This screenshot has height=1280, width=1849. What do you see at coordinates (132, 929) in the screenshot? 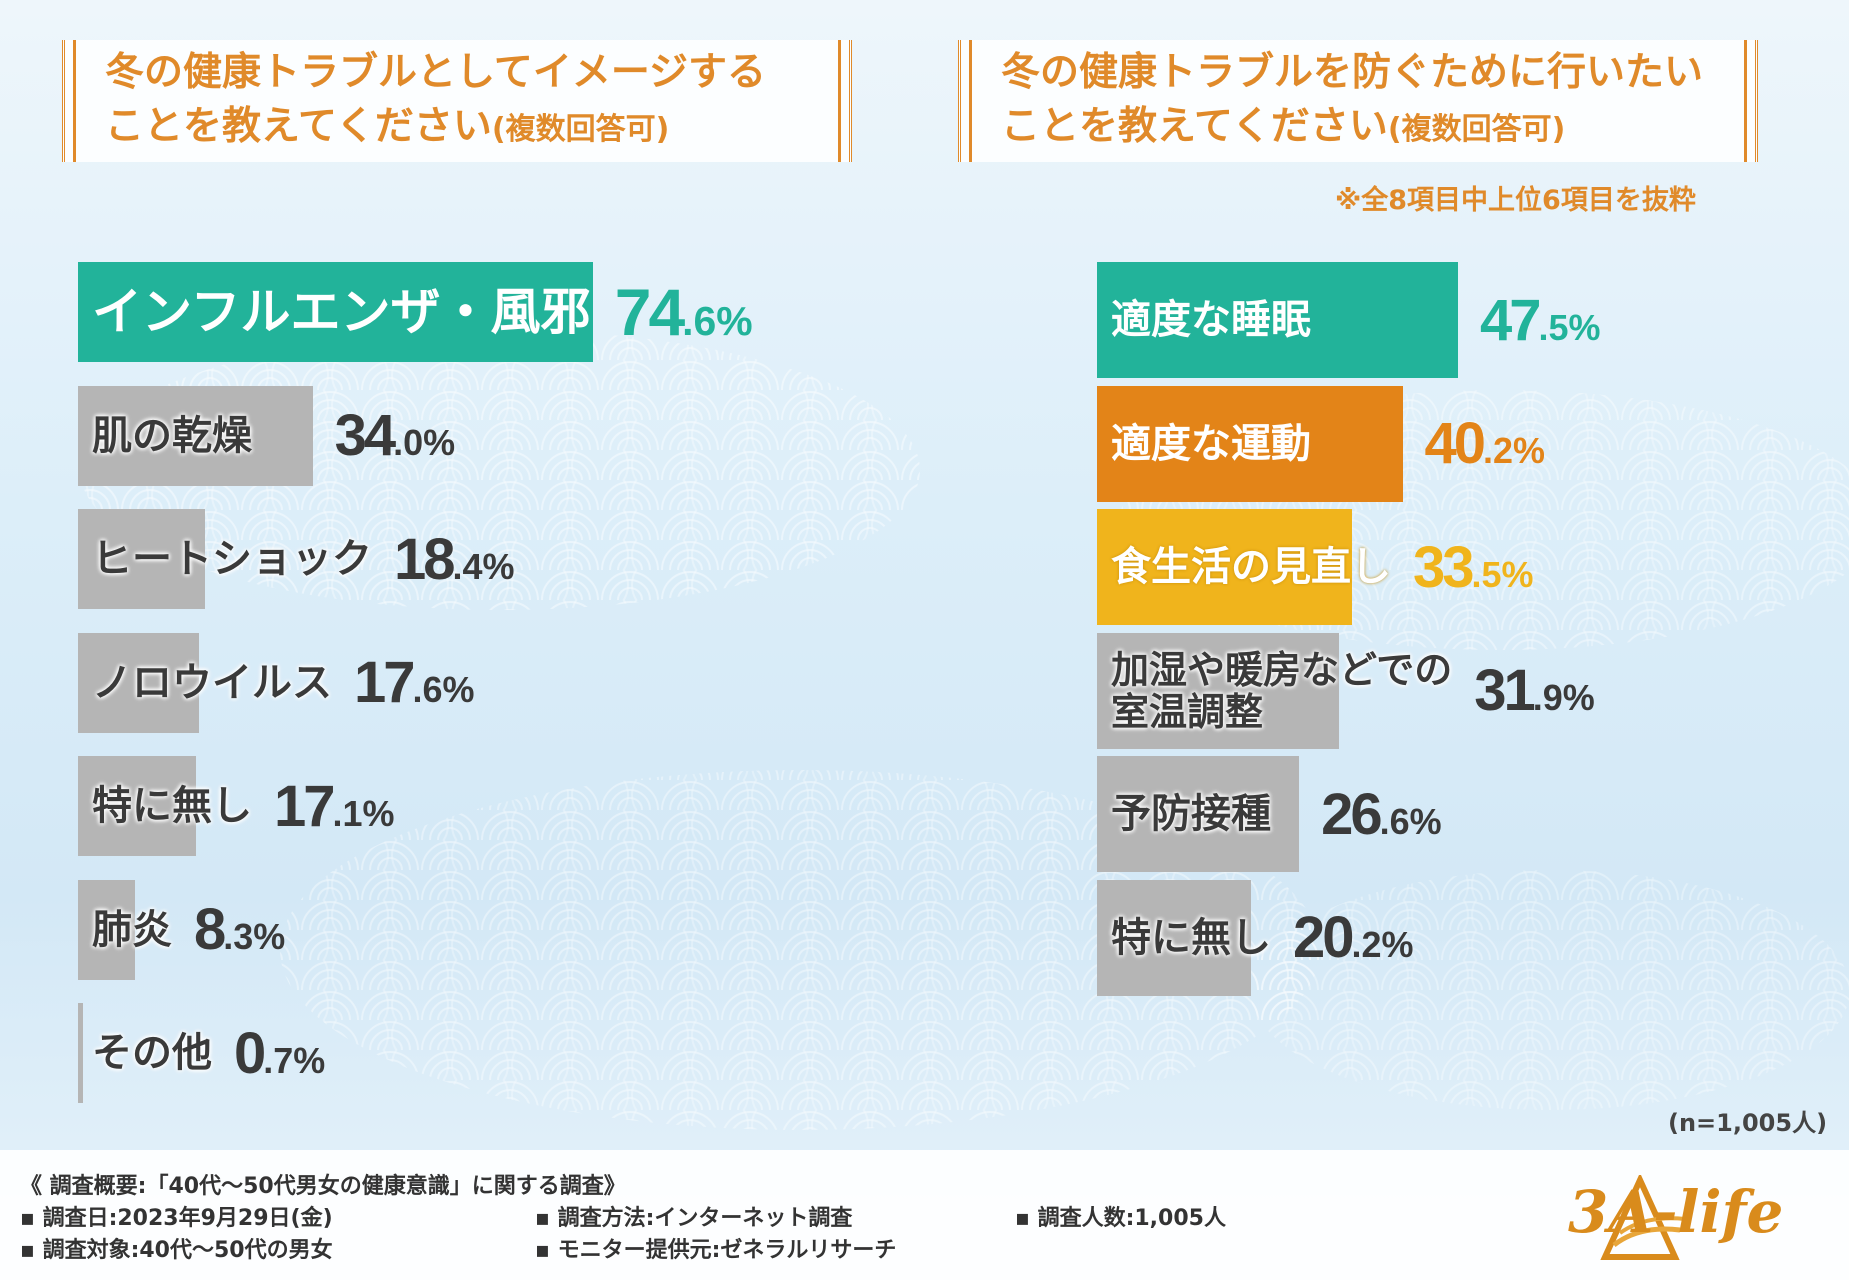
I see `bar-label-5: 肺炎` at bounding box center [132, 929].